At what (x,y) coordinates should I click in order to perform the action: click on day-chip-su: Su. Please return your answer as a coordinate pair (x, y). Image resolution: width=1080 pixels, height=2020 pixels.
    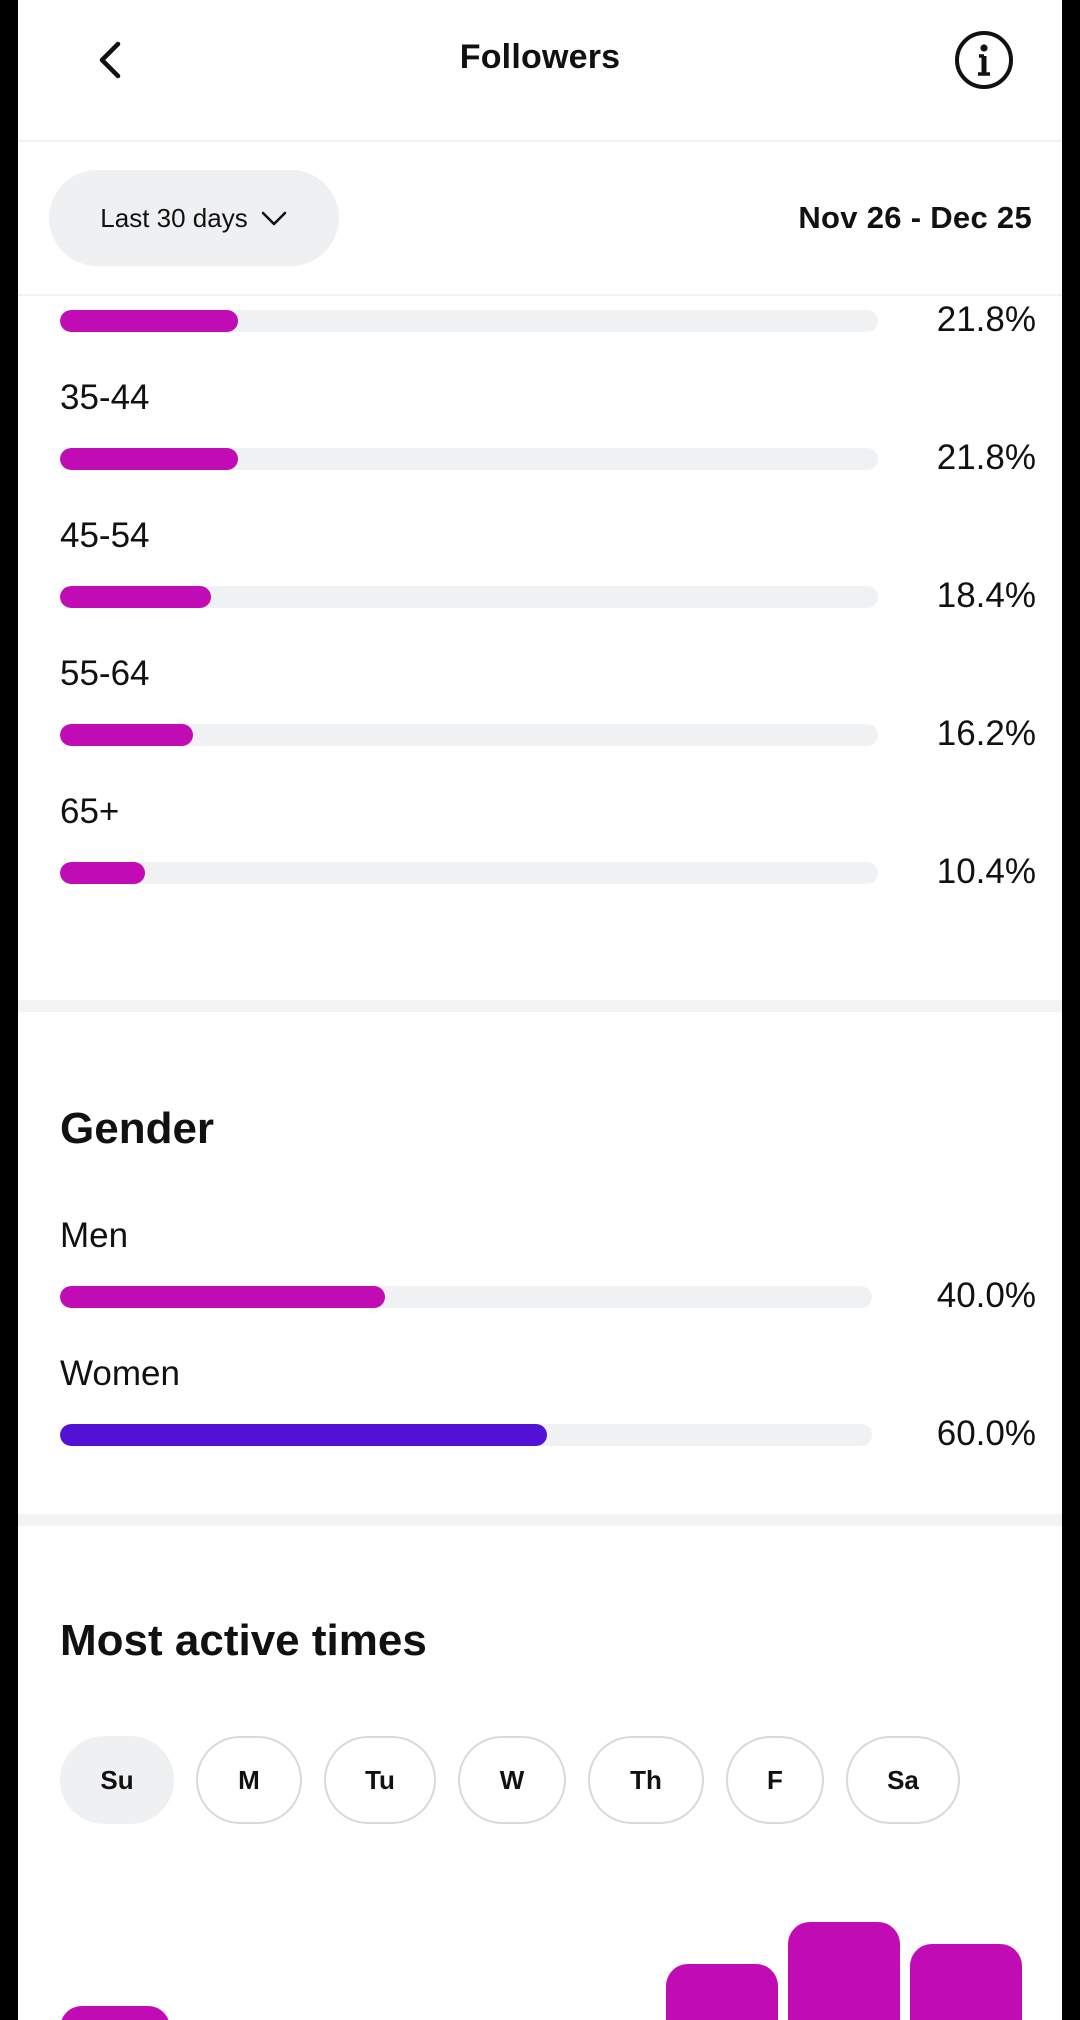
    Looking at the image, I should click on (117, 1780).